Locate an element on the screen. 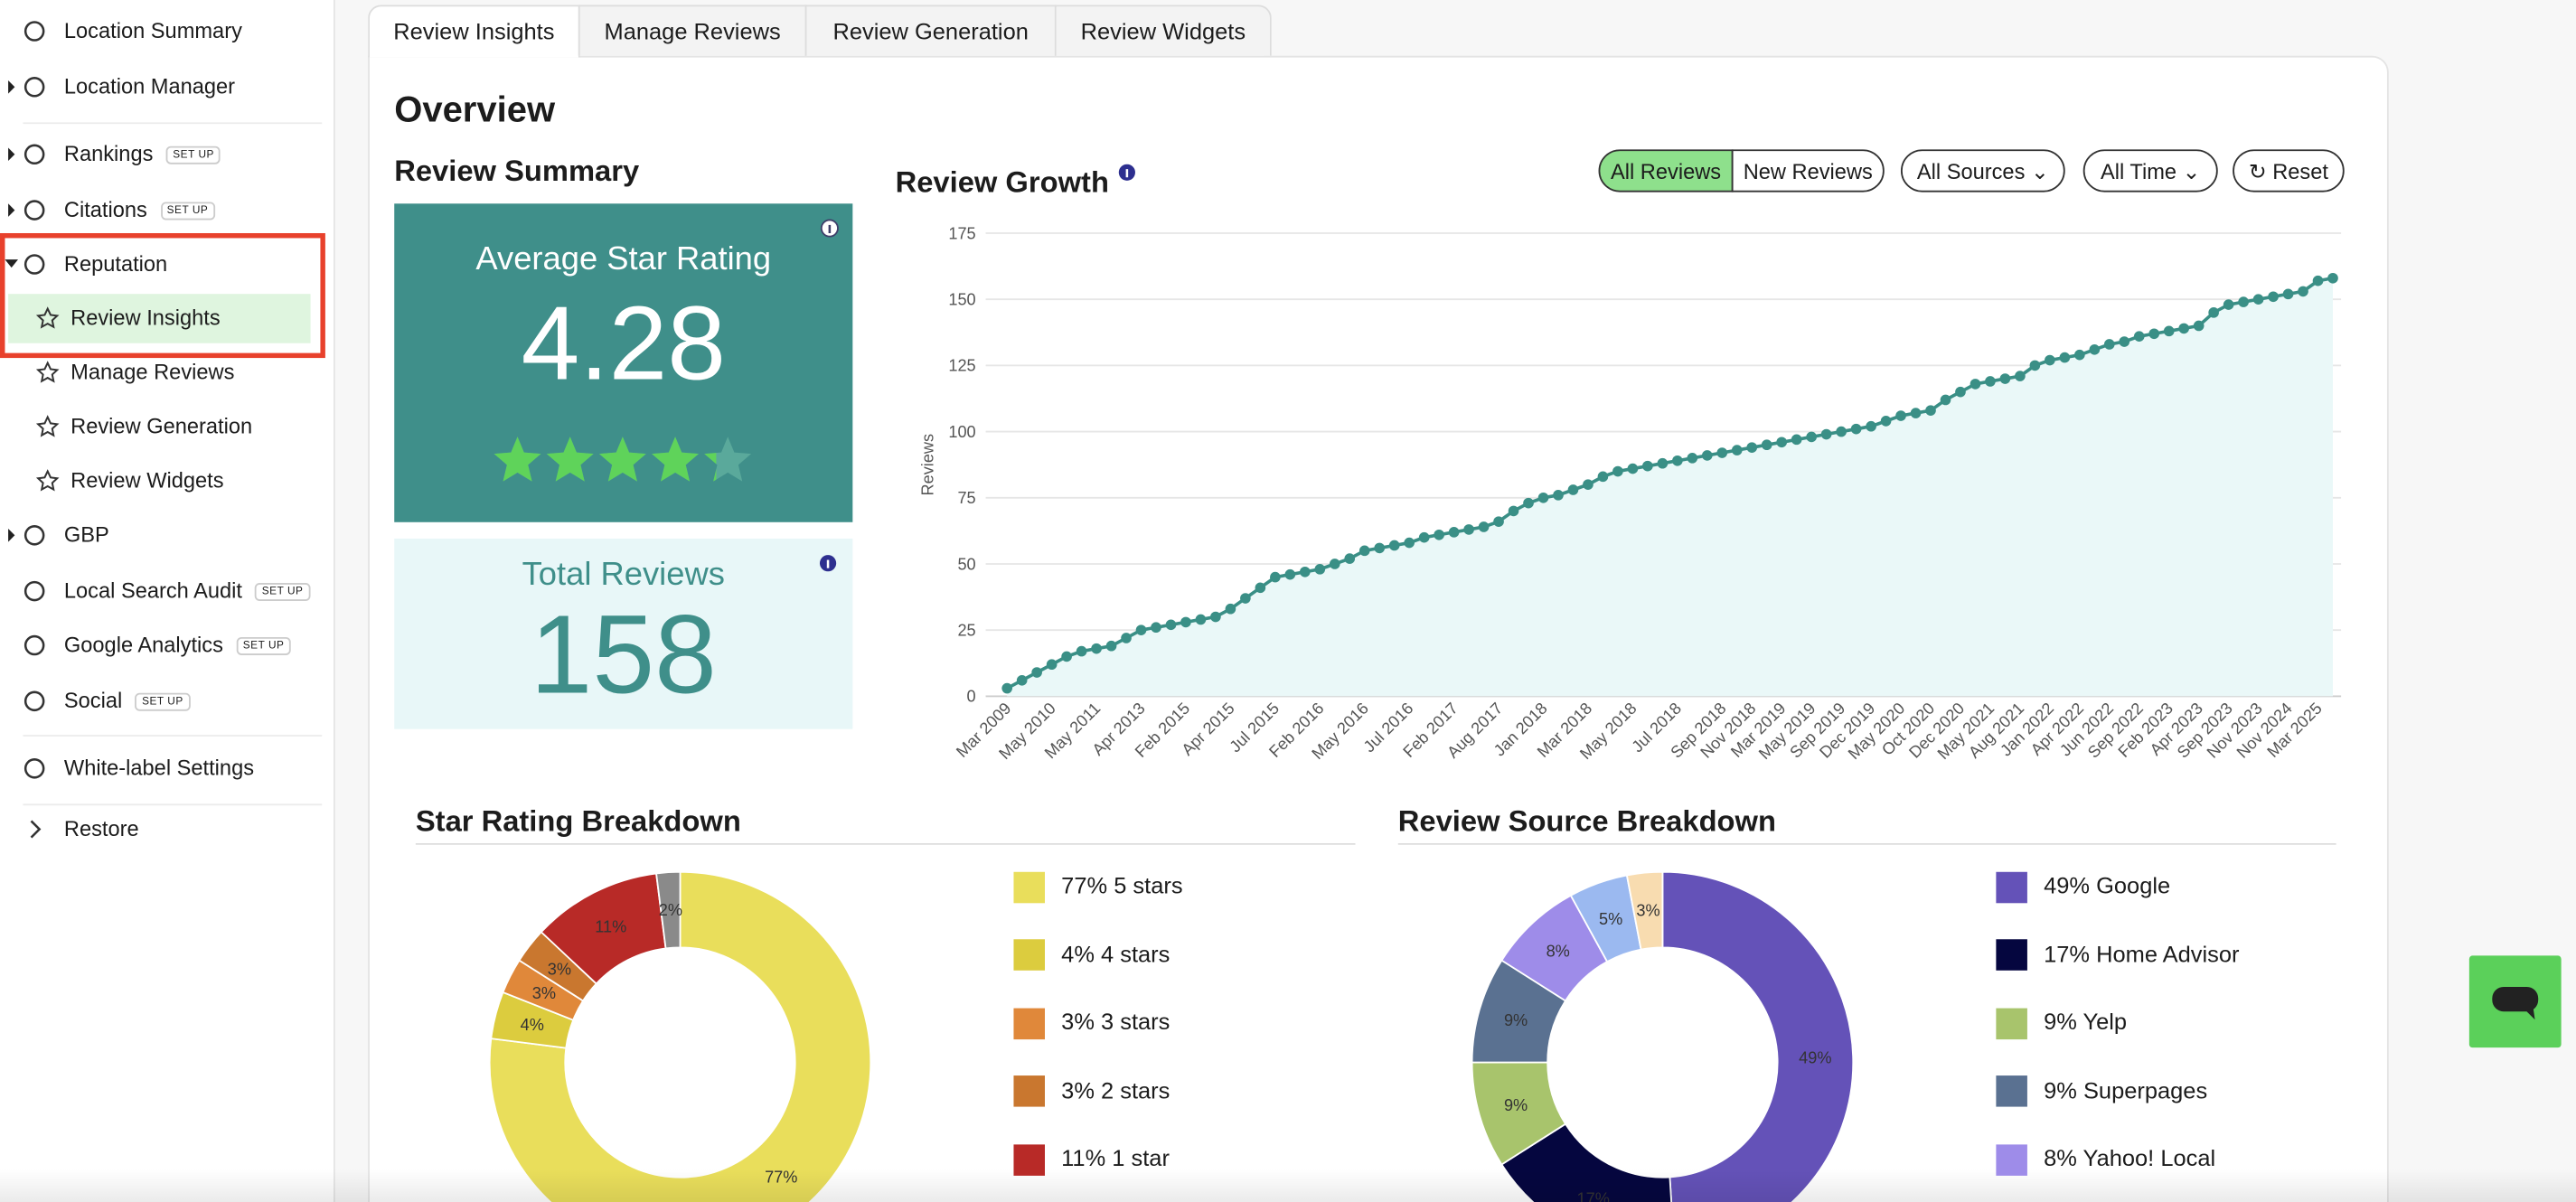 This screenshot has width=2576, height=1202. sidebar-label: Local Search Audit is located at coordinates (152, 590).